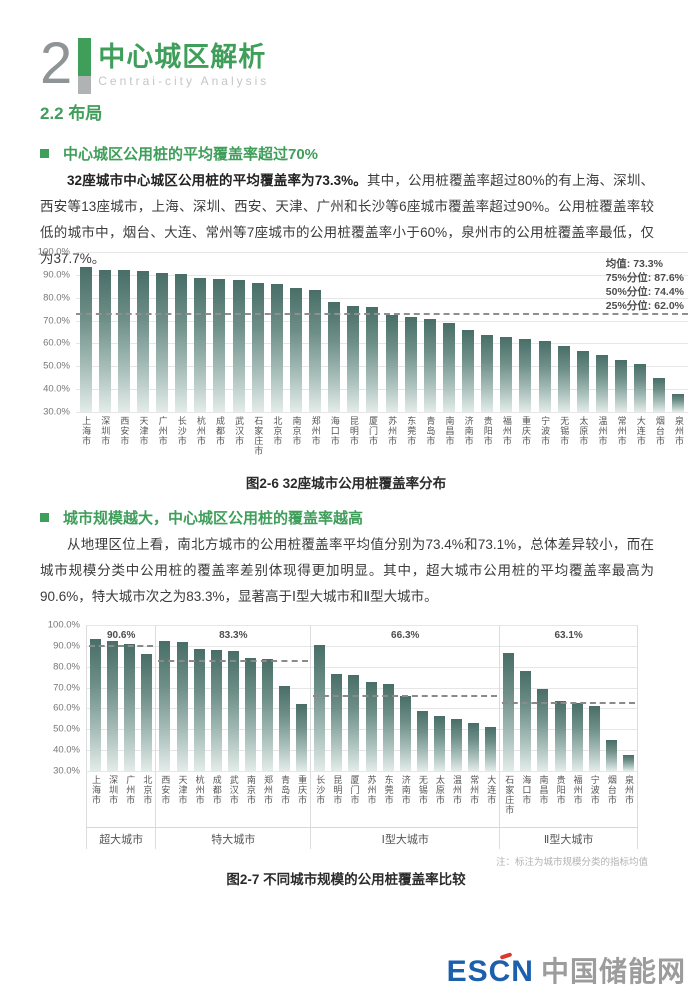 This screenshot has width=692, height=1000. What do you see at coordinates (66, 688) in the screenshot?
I see `y-axis-tick-label: 70.0%` at bounding box center [66, 688].